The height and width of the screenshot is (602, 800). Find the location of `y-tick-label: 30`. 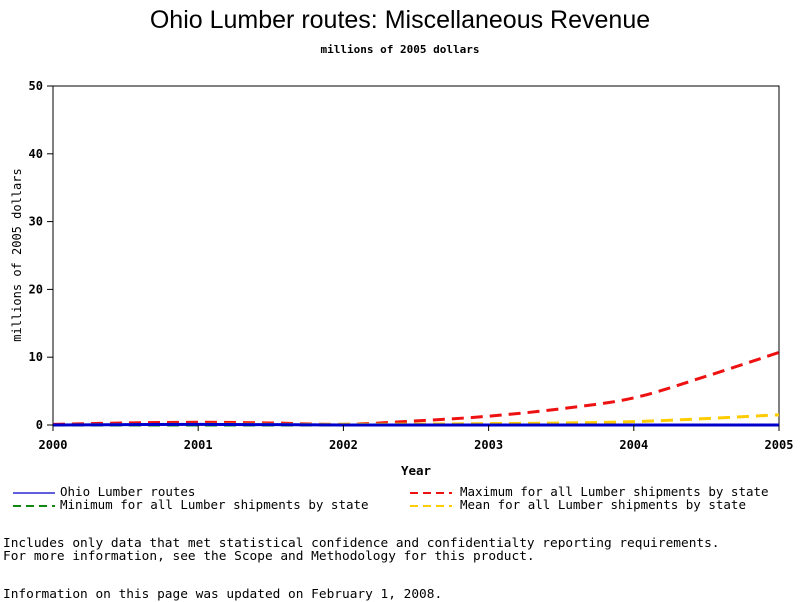

y-tick-label: 30 is located at coordinates (36, 222).